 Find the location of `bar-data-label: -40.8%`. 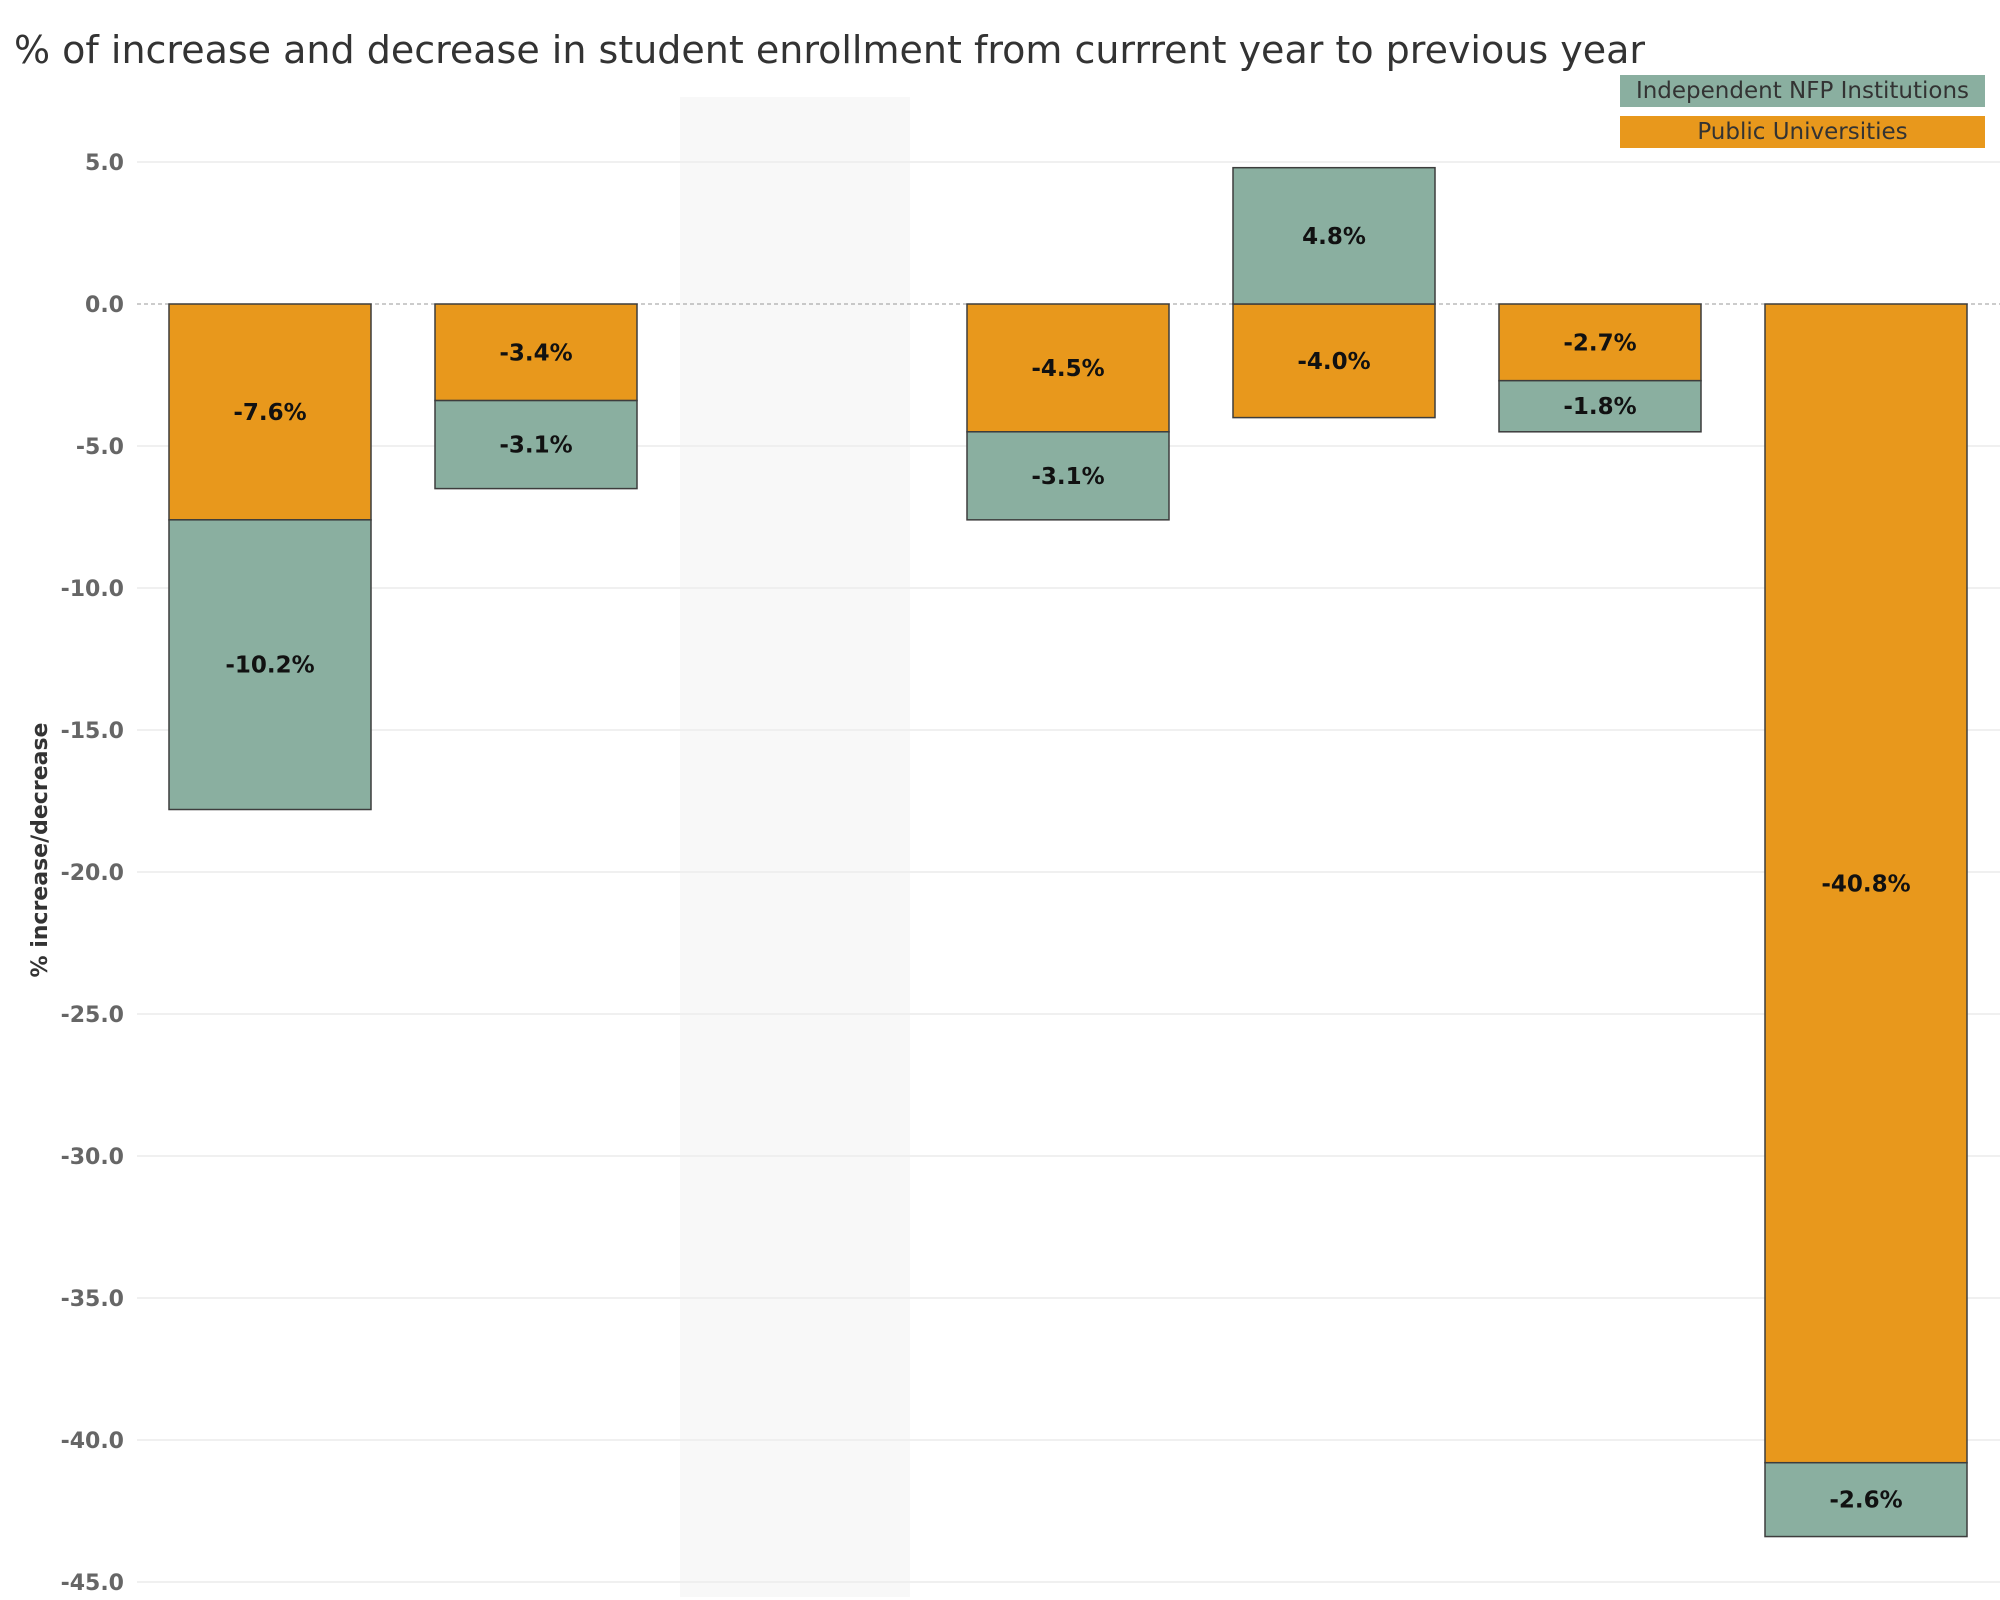

bar-data-label: -40.8% is located at coordinates (1865, 884).